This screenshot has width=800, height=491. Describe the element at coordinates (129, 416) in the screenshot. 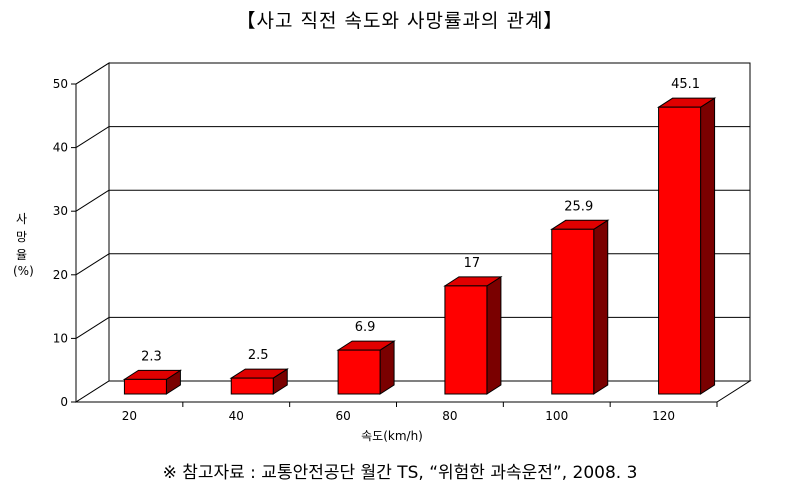

I see `x-tick-label: 20` at that location.